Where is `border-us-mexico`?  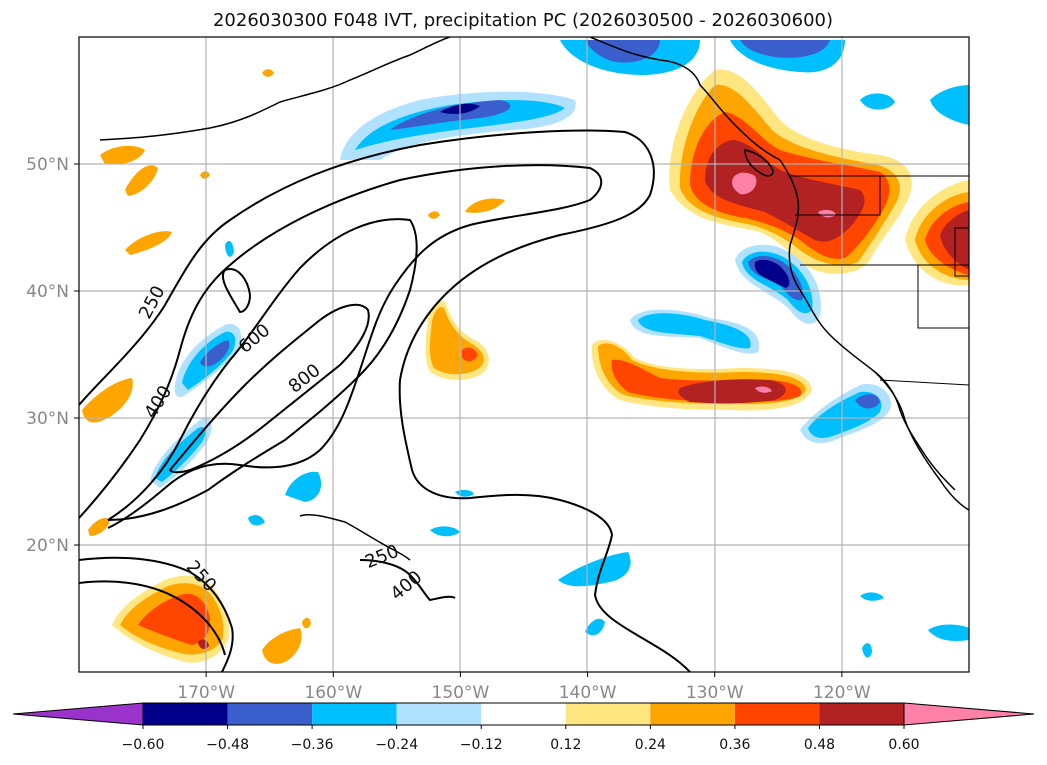 border-us-mexico is located at coordinates (924, 382).